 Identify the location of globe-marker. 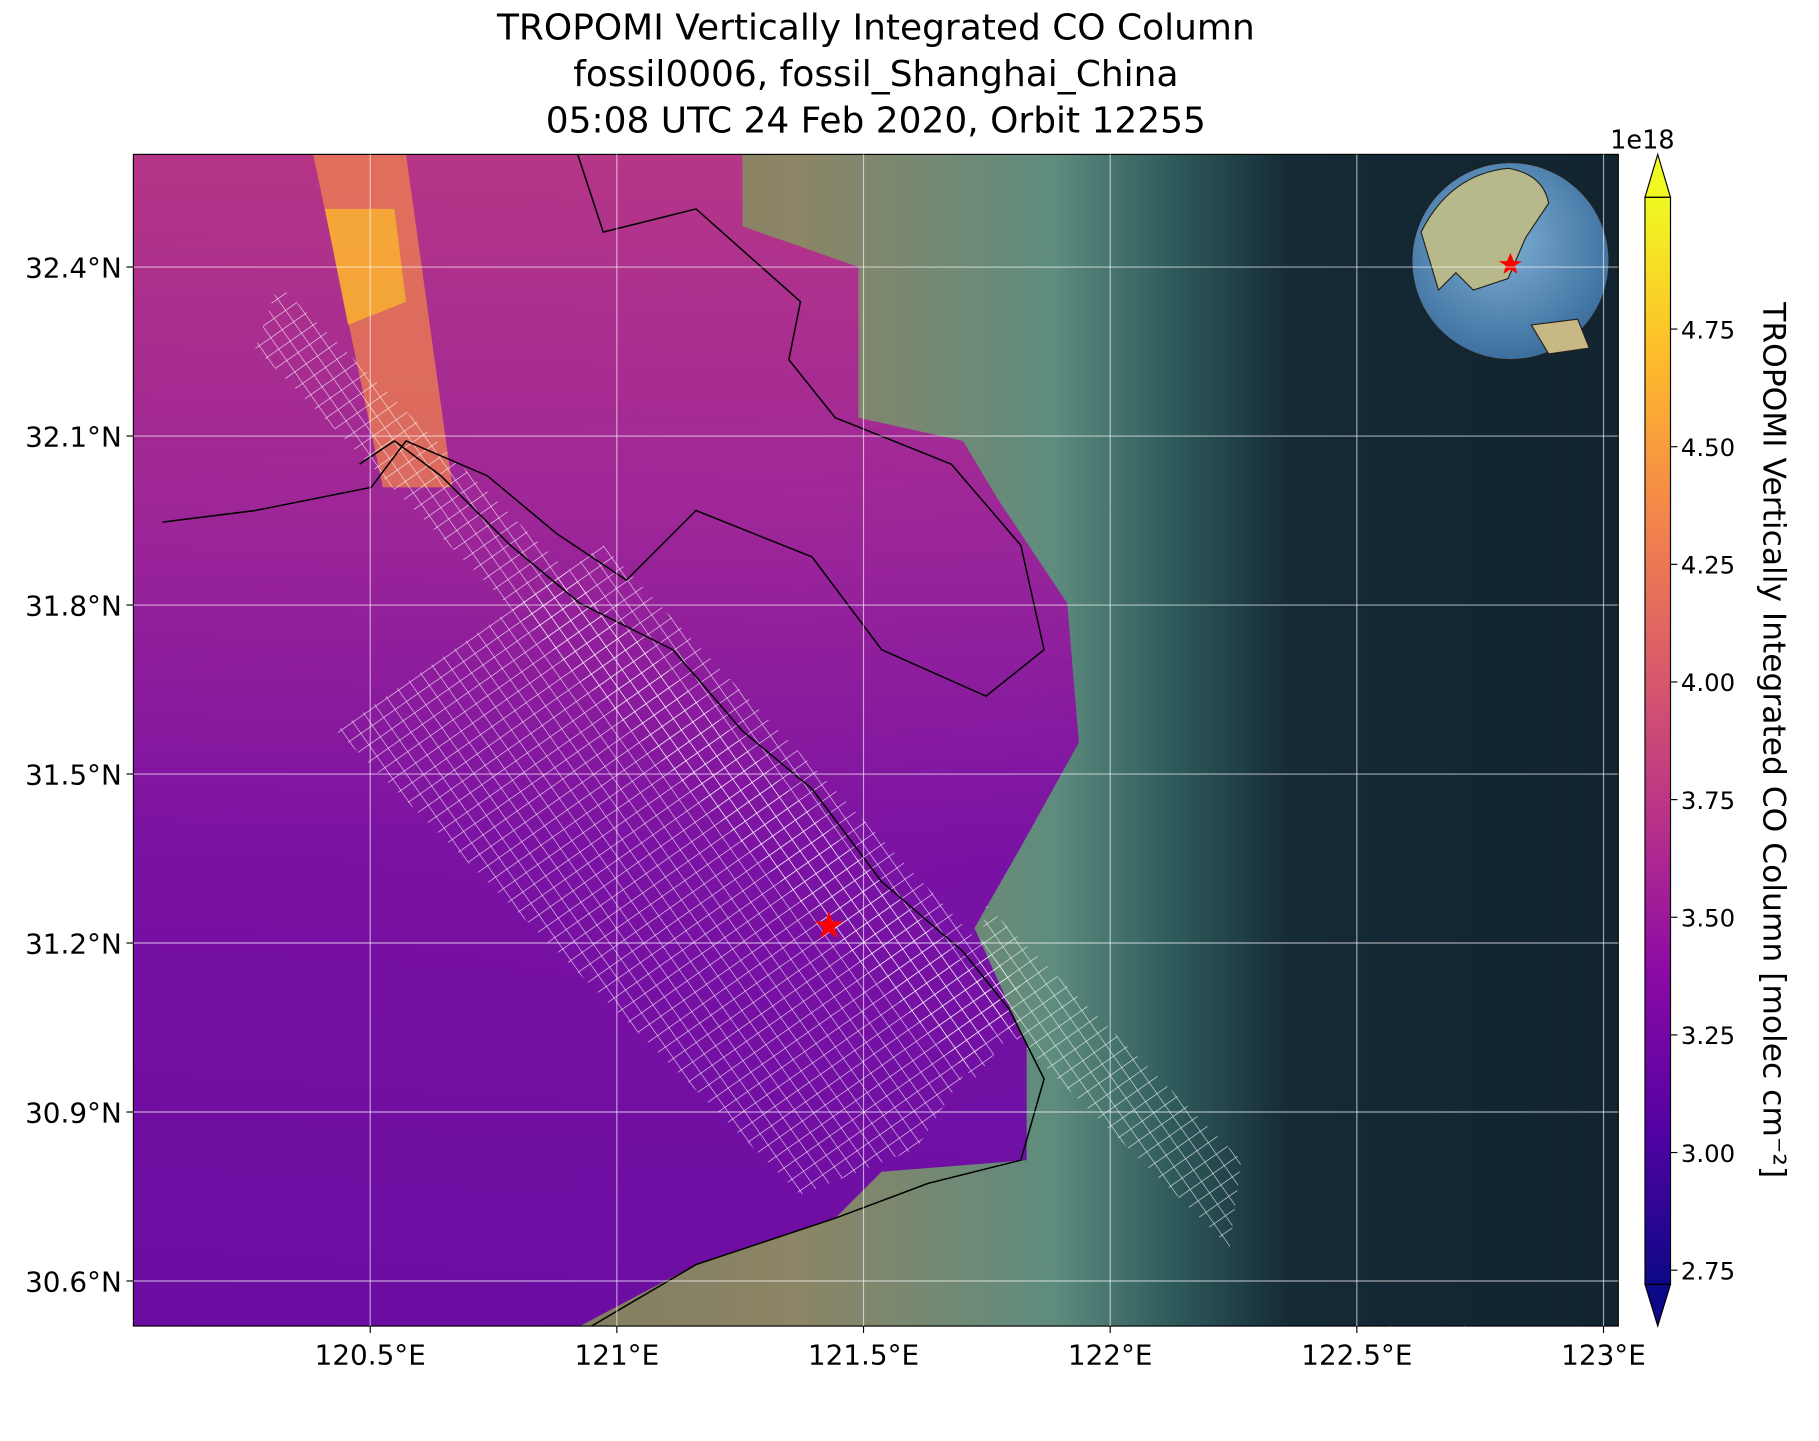
(1510, 263).